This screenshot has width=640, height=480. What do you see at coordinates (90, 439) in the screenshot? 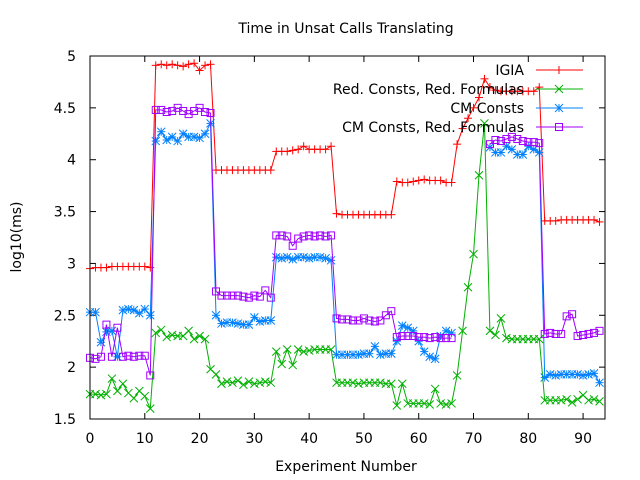
I see `x-tick-label: 0` at bounding box center [90, 439].